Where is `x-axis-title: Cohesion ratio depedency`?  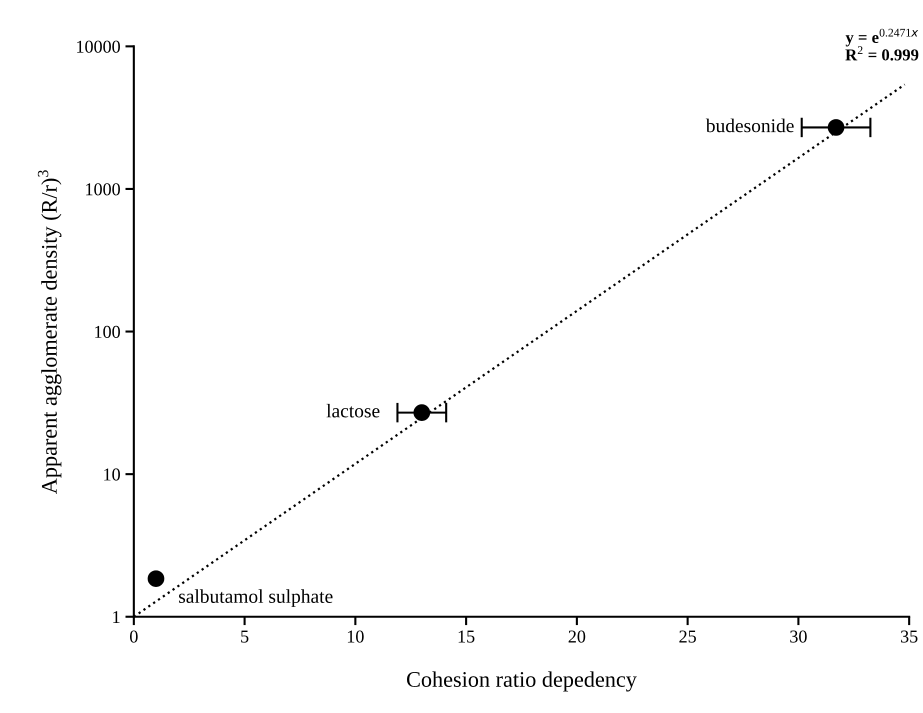
x-axis-title: Cohesion ratio depedency is located at coordinates (522, 681).